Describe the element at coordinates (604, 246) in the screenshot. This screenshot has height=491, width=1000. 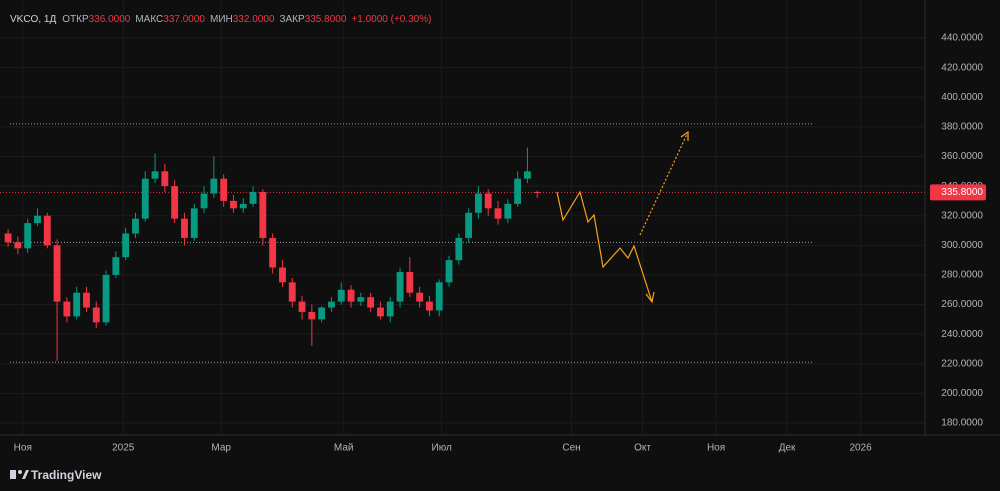
I see `forecast-path` at that location.